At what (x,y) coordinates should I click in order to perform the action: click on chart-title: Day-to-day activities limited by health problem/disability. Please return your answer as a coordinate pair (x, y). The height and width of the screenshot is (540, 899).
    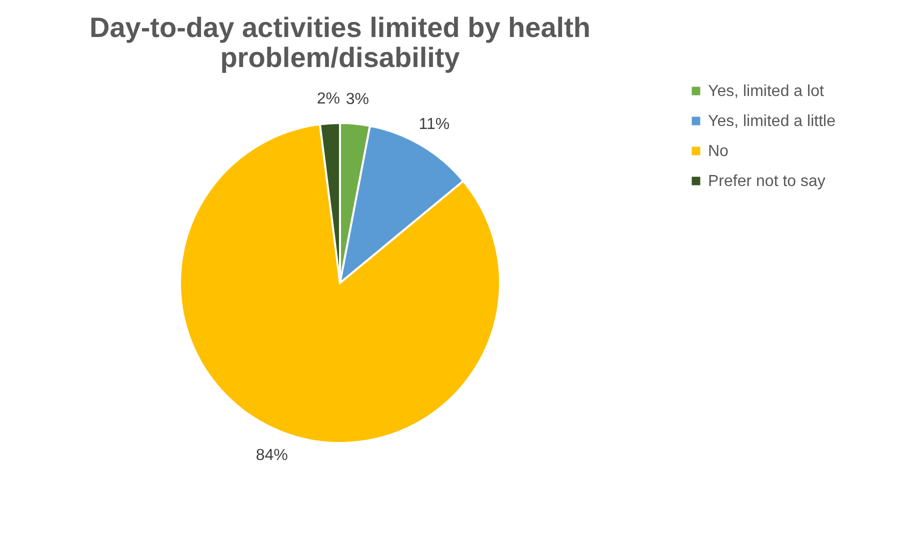
    Looking at the image, I should click on (340, 42).